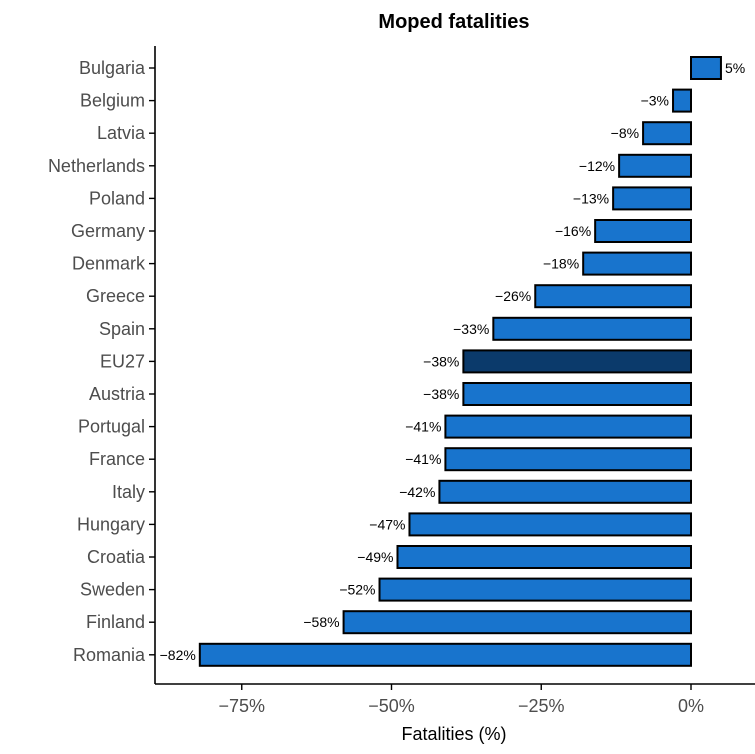  Describe the element at coordinates (108, 231) in the screenshot. I see `y-tick-label-germany: Germany` at that location.